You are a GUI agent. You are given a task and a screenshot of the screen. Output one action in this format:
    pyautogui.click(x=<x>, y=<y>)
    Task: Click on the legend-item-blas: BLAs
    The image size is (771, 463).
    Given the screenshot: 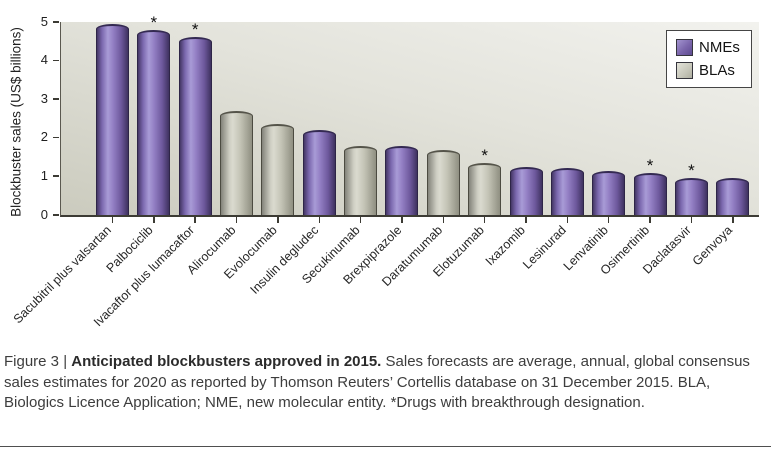 What is the action you would take?
    pyautogui.click(x=708, y=70)
    